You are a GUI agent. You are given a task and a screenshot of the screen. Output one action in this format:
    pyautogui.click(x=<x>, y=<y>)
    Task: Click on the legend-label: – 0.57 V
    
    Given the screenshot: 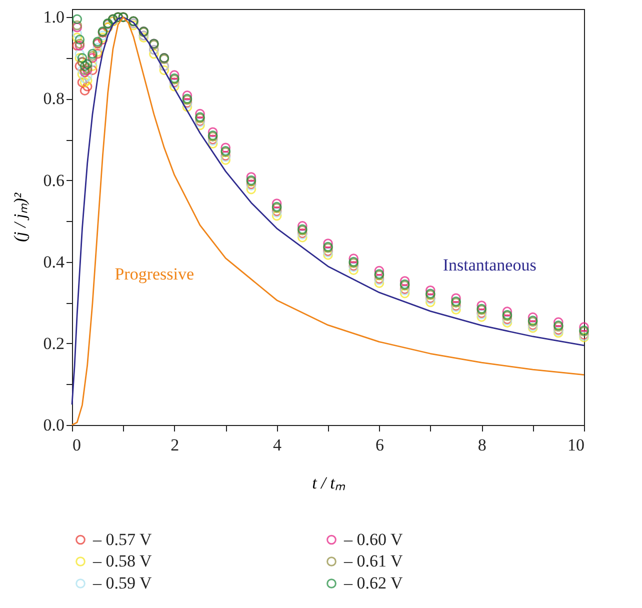 What is the action you would take?
    pyautogui.click(x=122, y=539)
    